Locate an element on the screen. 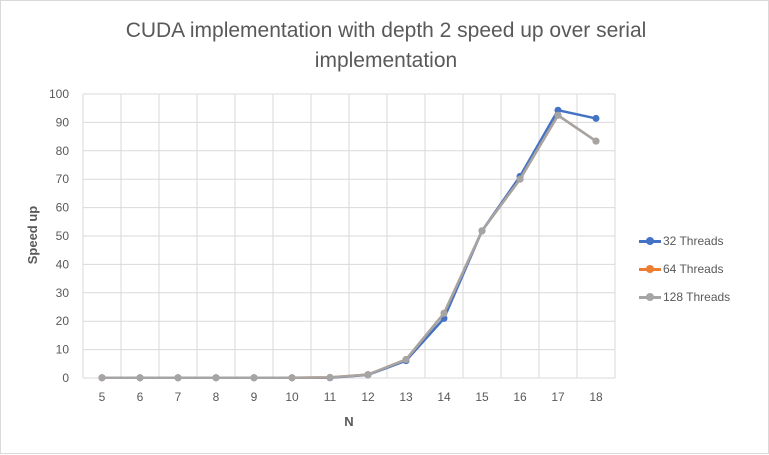  legend-item-64-threads: 64 Threads is located at coordinates (684, 269).